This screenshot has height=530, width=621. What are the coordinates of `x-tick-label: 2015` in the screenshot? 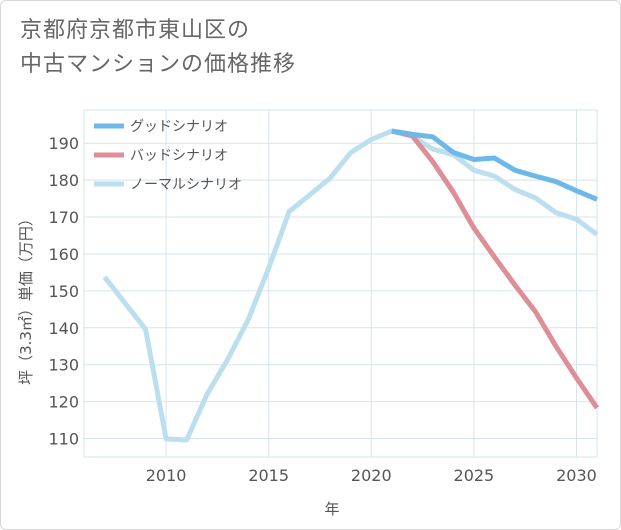 It's located at (268, 475).